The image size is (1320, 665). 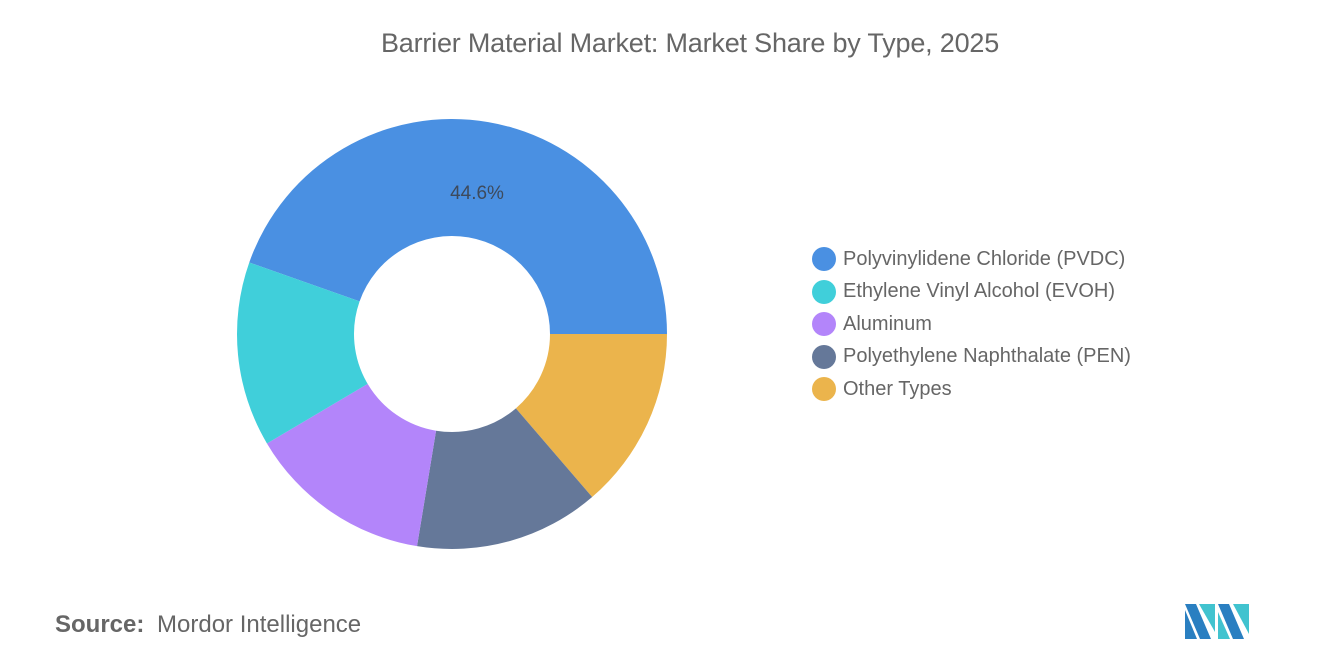 I want to click on legend-item: Ethylene Vinyl Alcohol (EVOH), so click(x=971, y=292).